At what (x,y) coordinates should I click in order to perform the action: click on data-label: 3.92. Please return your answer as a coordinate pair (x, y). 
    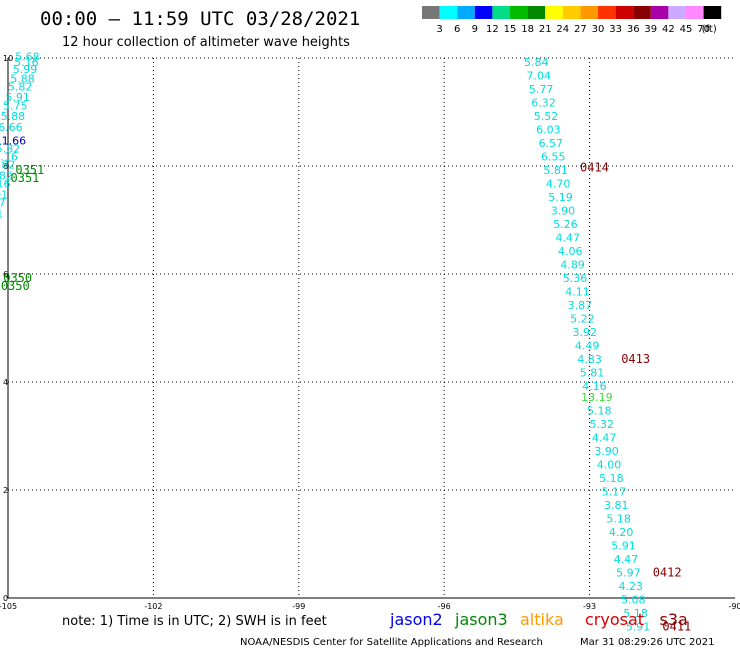
    Looking at the image, I should click on (585, 332).